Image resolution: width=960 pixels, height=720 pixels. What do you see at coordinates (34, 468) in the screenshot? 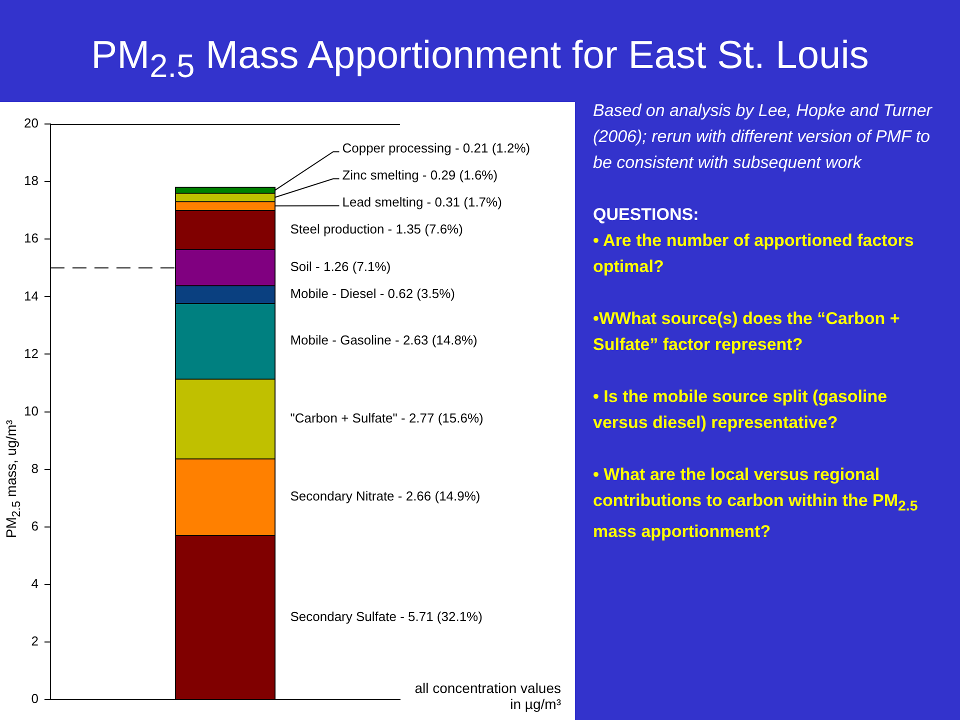
I see `y-tick-label: 8` at bounding box center [34, 468].